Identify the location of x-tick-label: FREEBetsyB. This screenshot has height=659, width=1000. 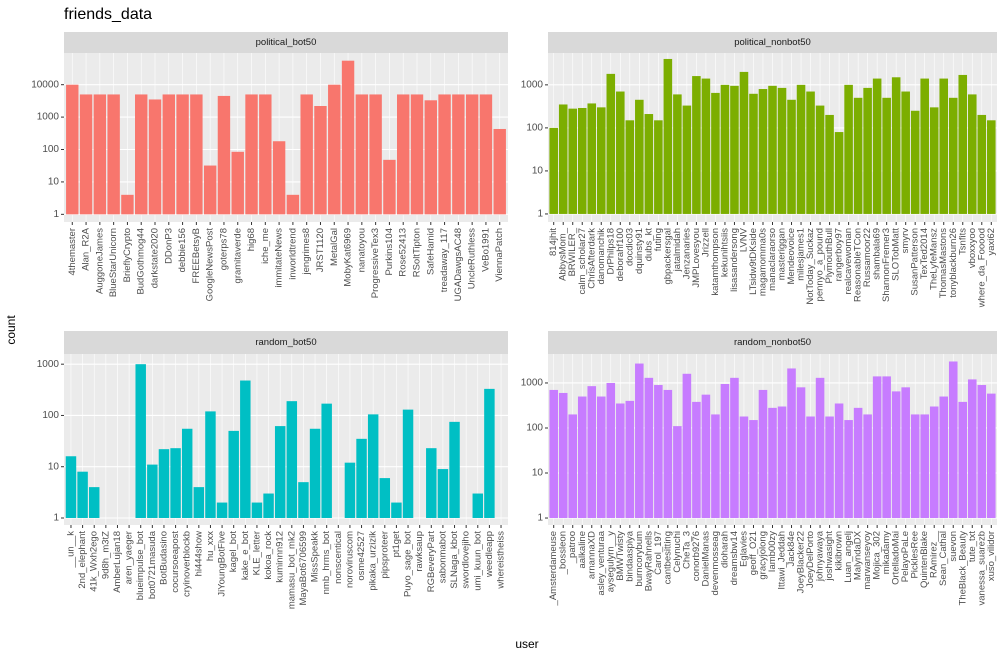
(196, 255).